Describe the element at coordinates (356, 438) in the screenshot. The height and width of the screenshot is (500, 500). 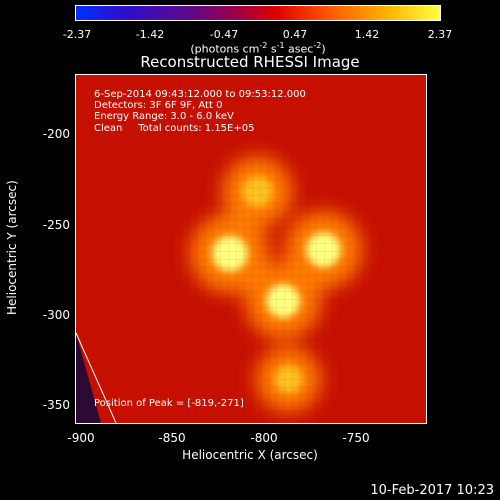
I see `x-tick: -750` at that location.